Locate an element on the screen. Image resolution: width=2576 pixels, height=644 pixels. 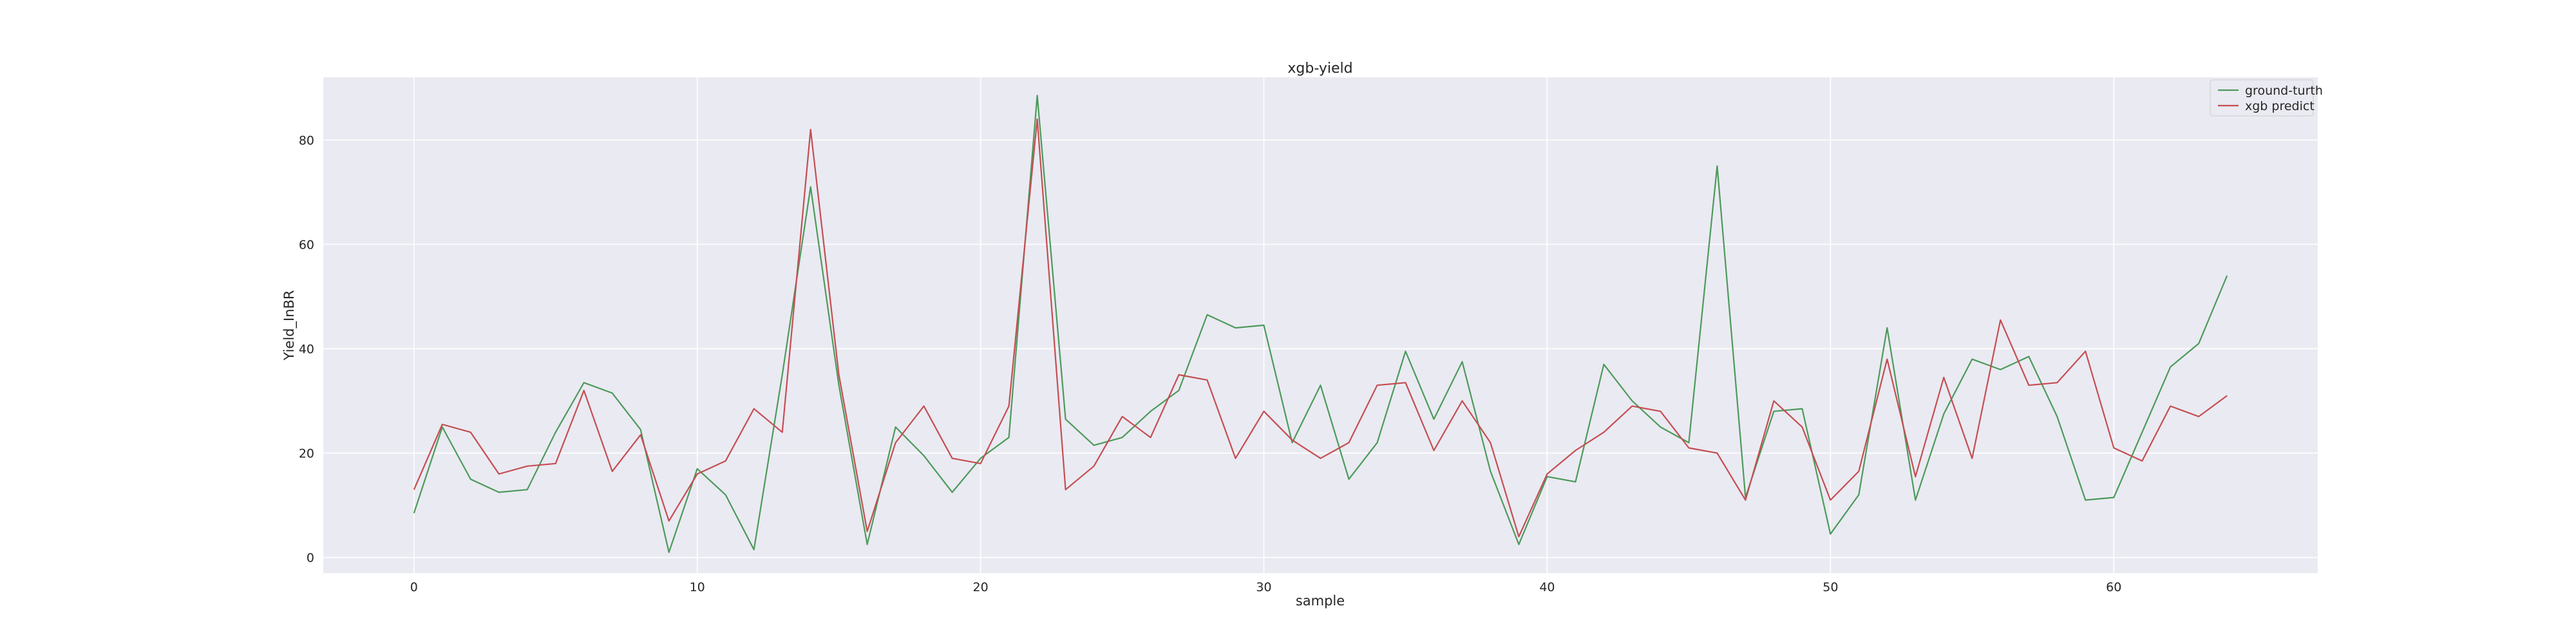
x-tick-label: 20 is located at coordinates (981, 587).